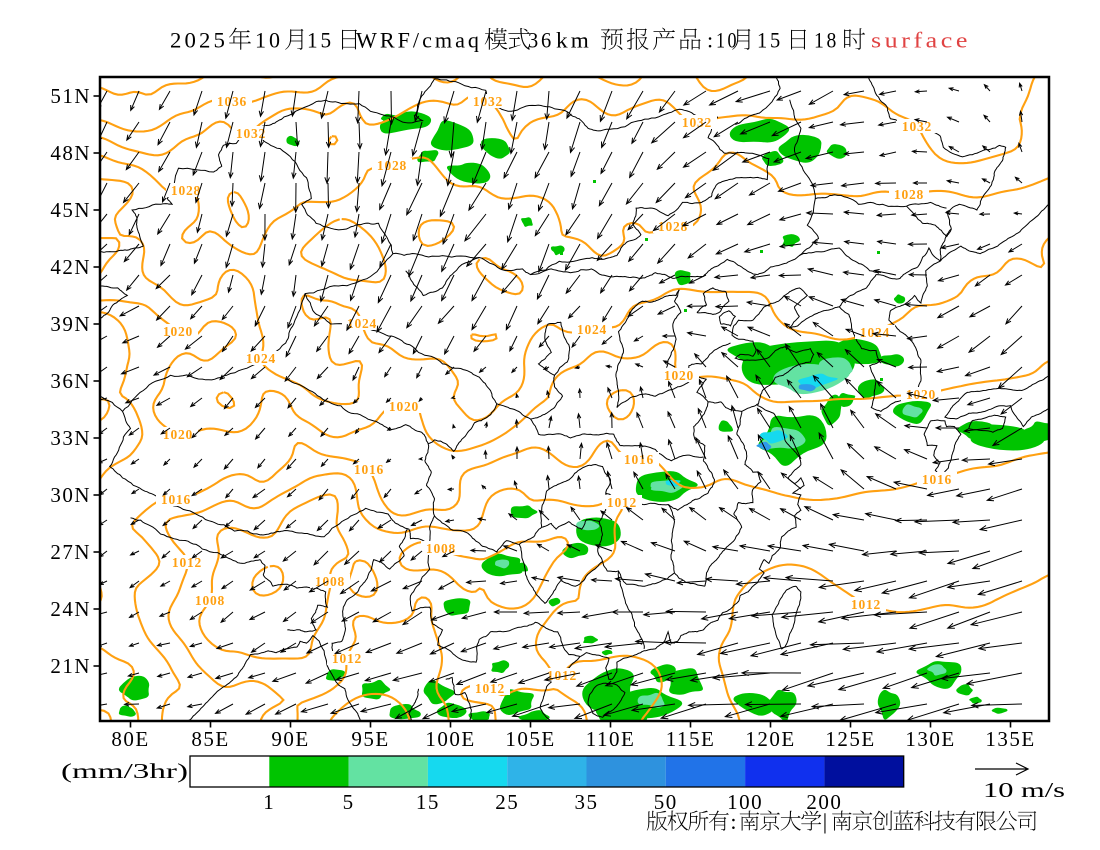 The height and width of the screenshot is (850, 1100). Describe the element at coordinates (530, 739) in the screenshot. I see `svg-text: 105E` at that location.